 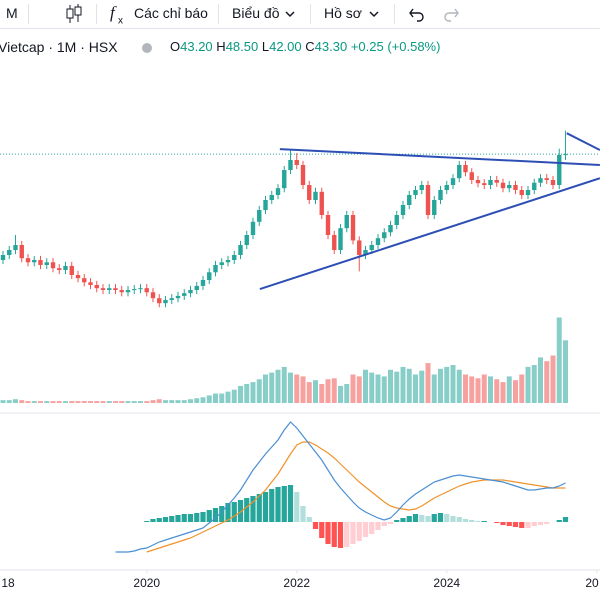 What do you see at coordinates (171, 13) in the screenshot?
I see `indicators-button: Các chỉ báo` at bounding box center [171, 13].